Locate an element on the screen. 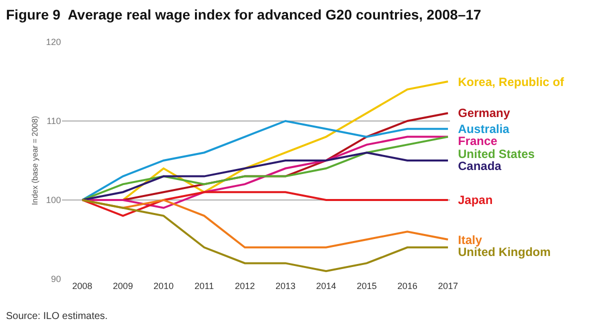  series-label: Japan is located at coordinates (475, 200).